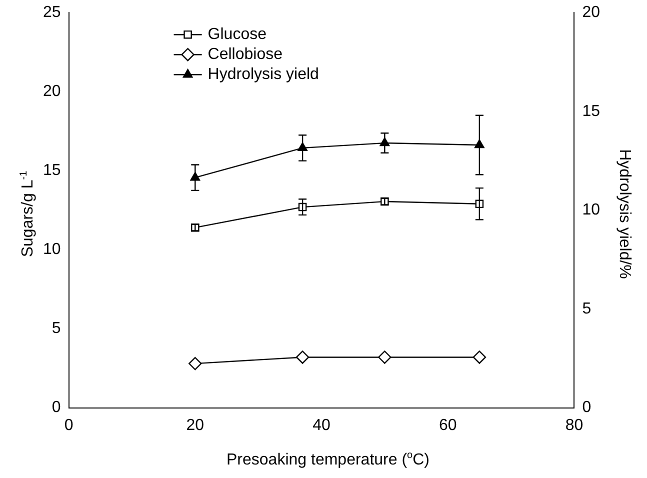  I want to click on x-tick-label: 20, so click(195, 425).